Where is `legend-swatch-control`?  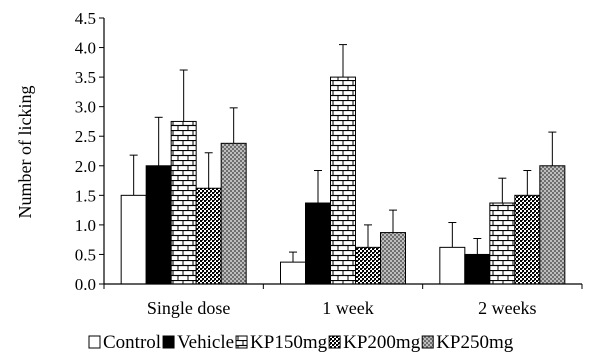 legend-swatch-control is located at coordinates (94, 342).